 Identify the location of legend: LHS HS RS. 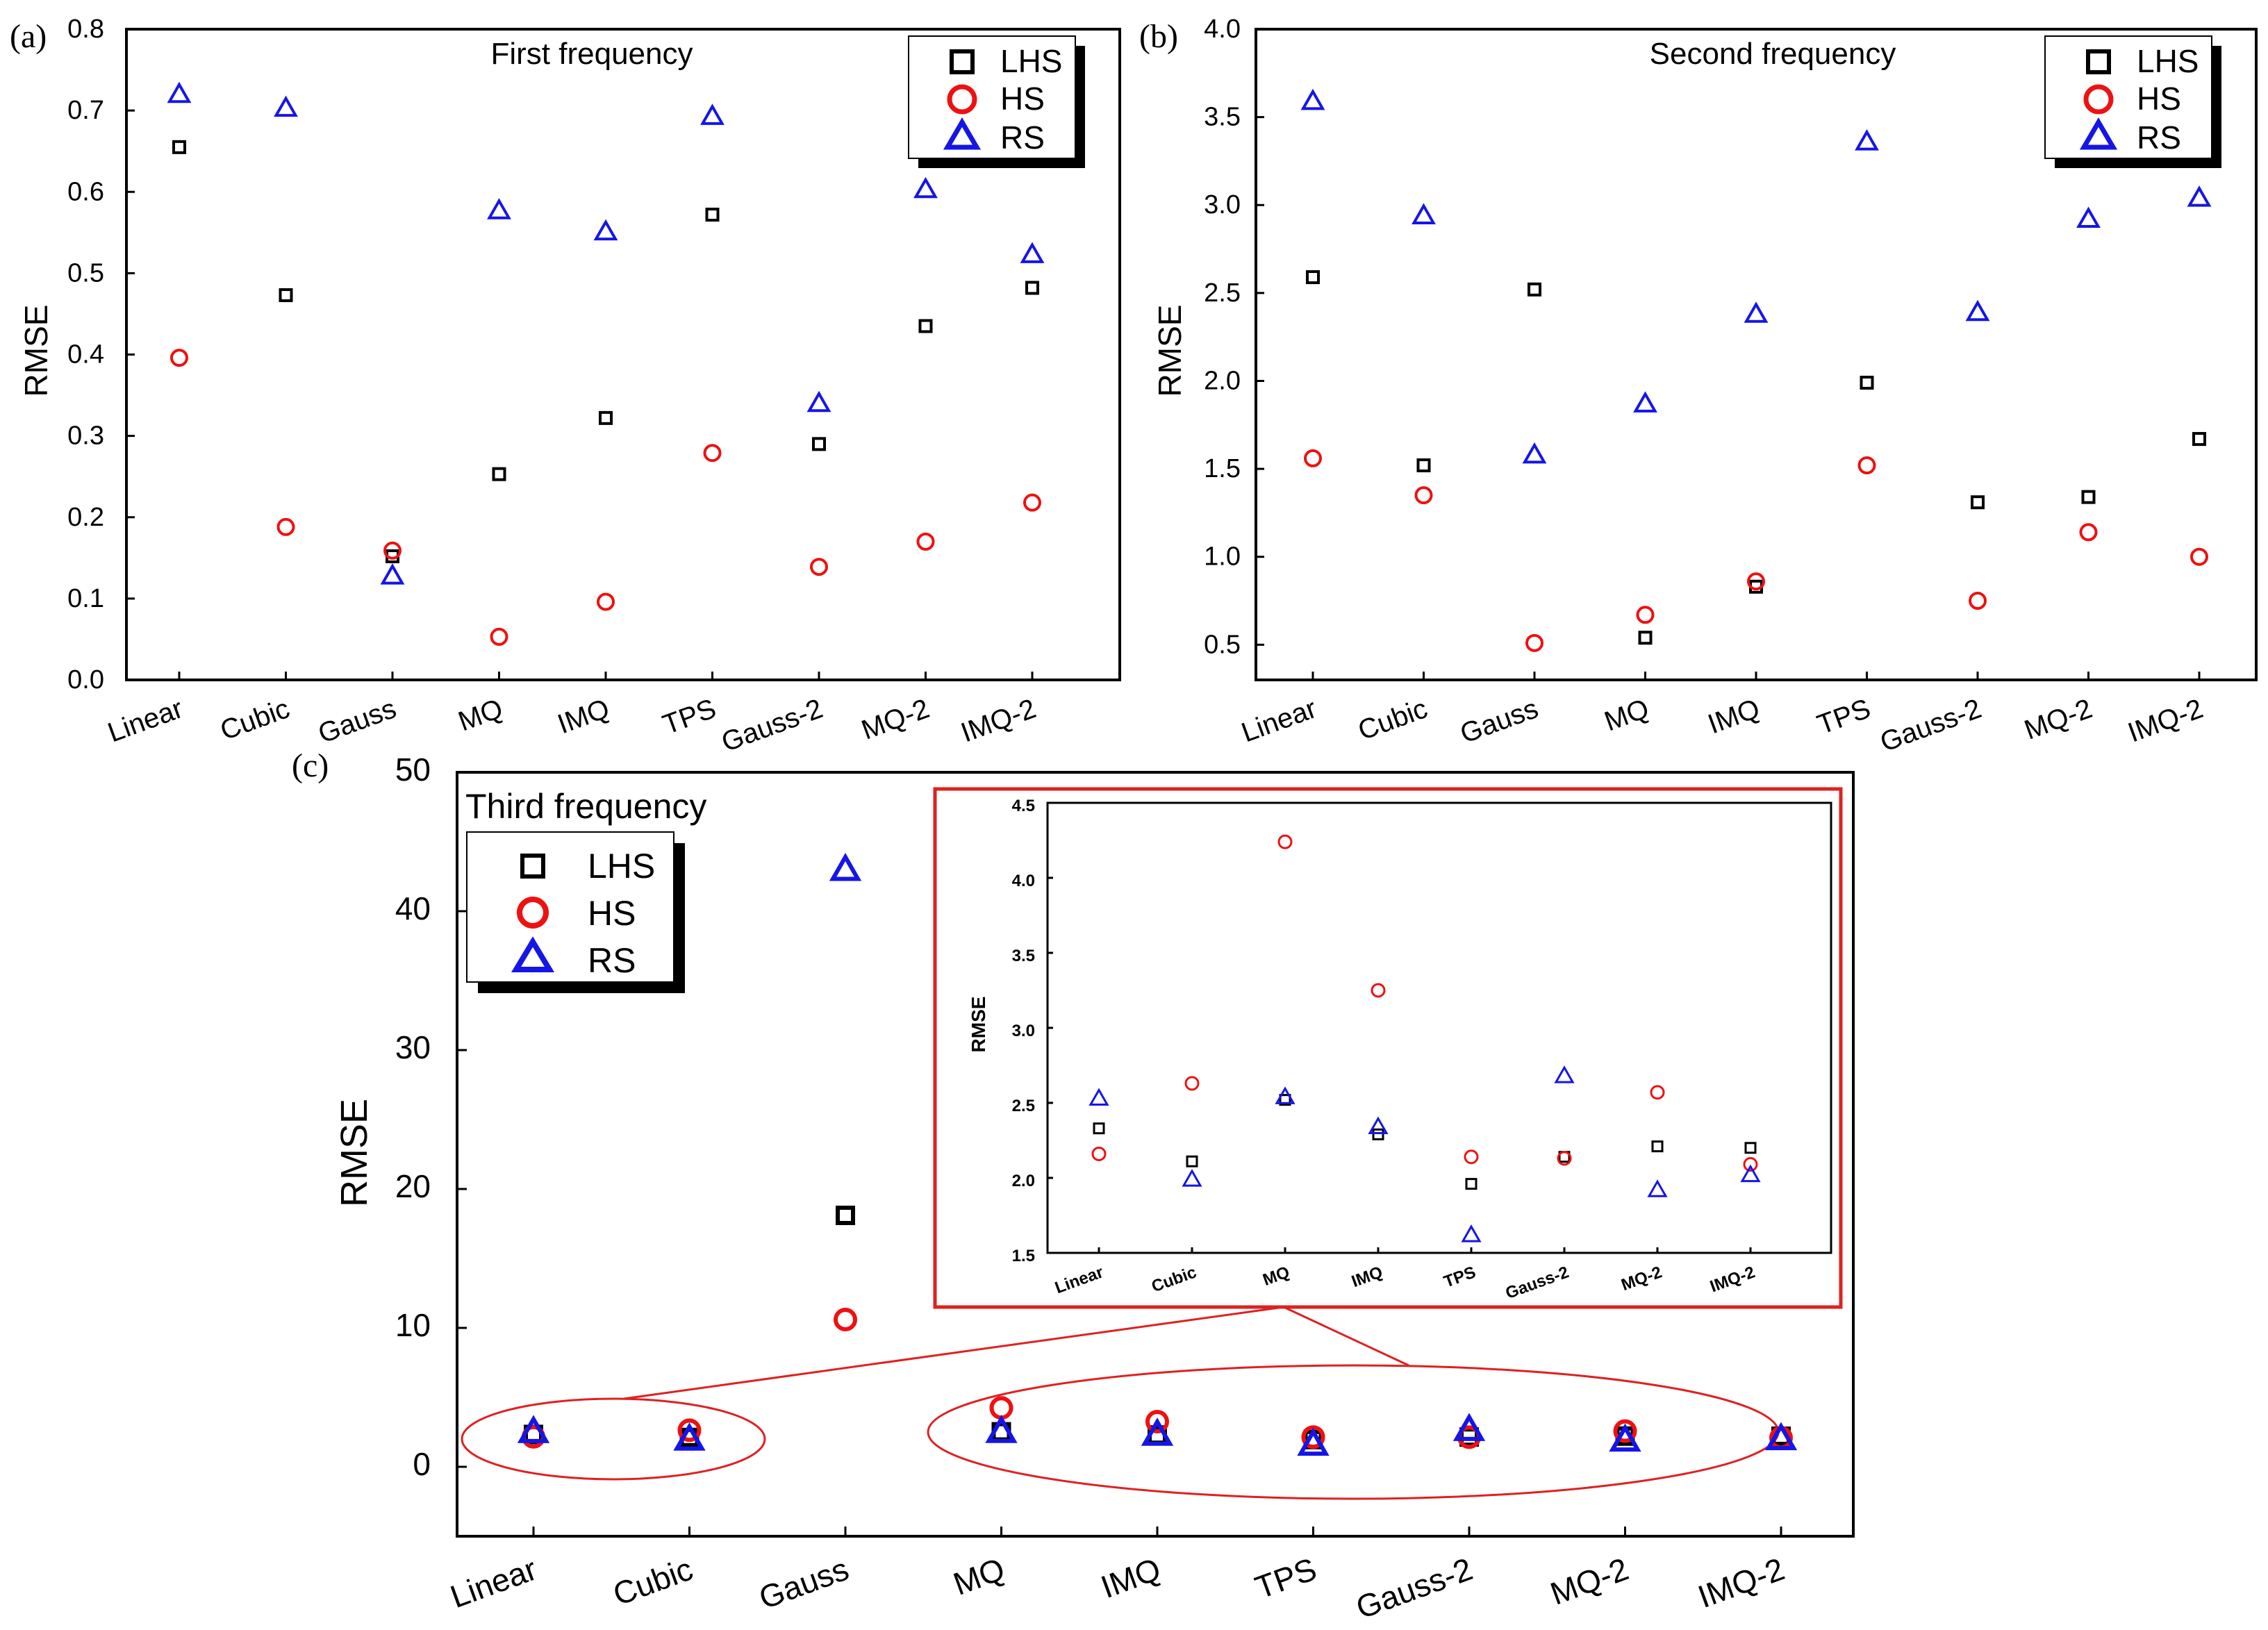
(2132, 101).